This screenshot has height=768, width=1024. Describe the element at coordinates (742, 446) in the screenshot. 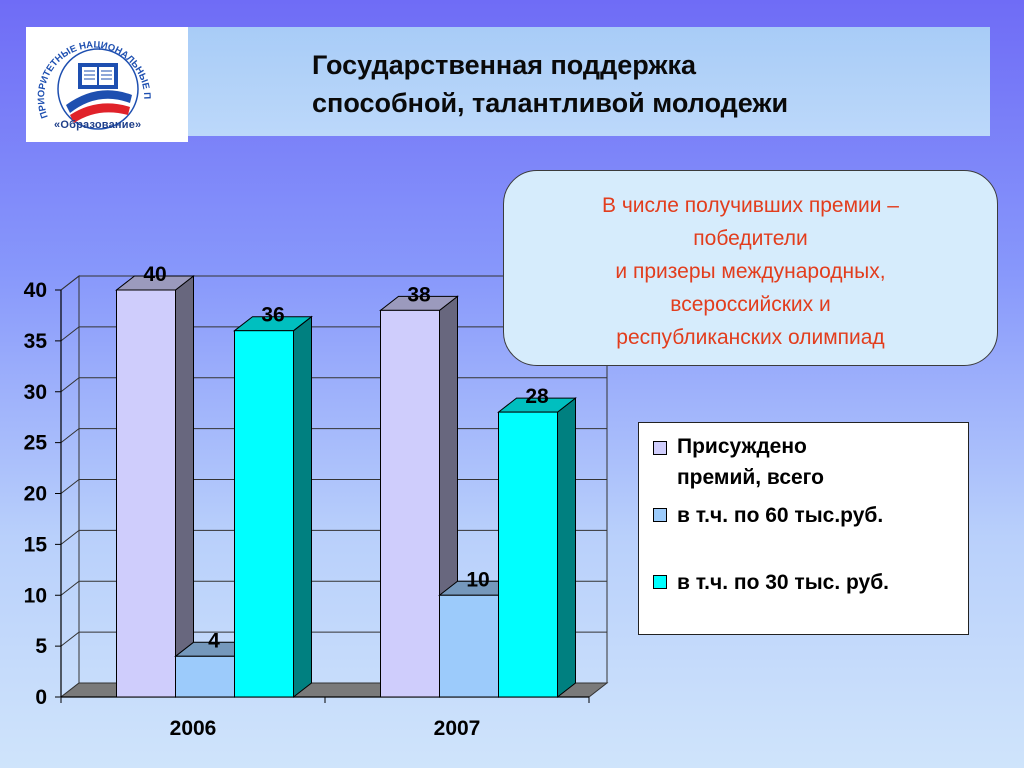

I see `legend-label-total-line1: Присуждено` at that location.